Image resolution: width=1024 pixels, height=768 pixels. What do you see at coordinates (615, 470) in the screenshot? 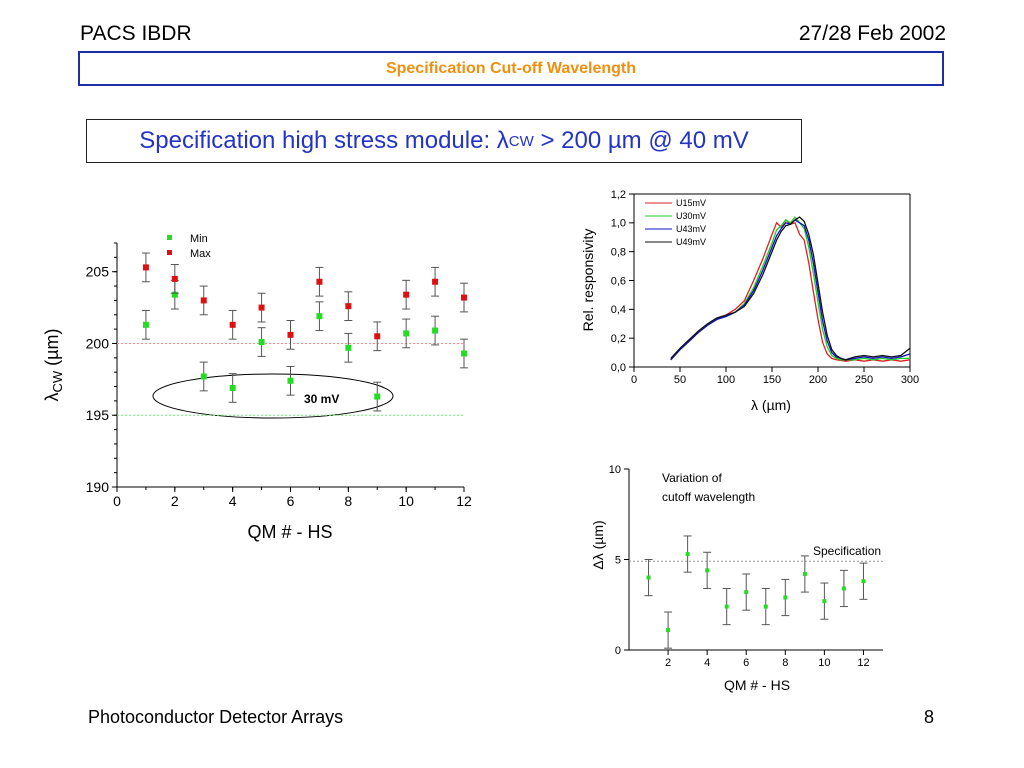
I see `y-tick-label: 10` at bounding box center [615, 470].